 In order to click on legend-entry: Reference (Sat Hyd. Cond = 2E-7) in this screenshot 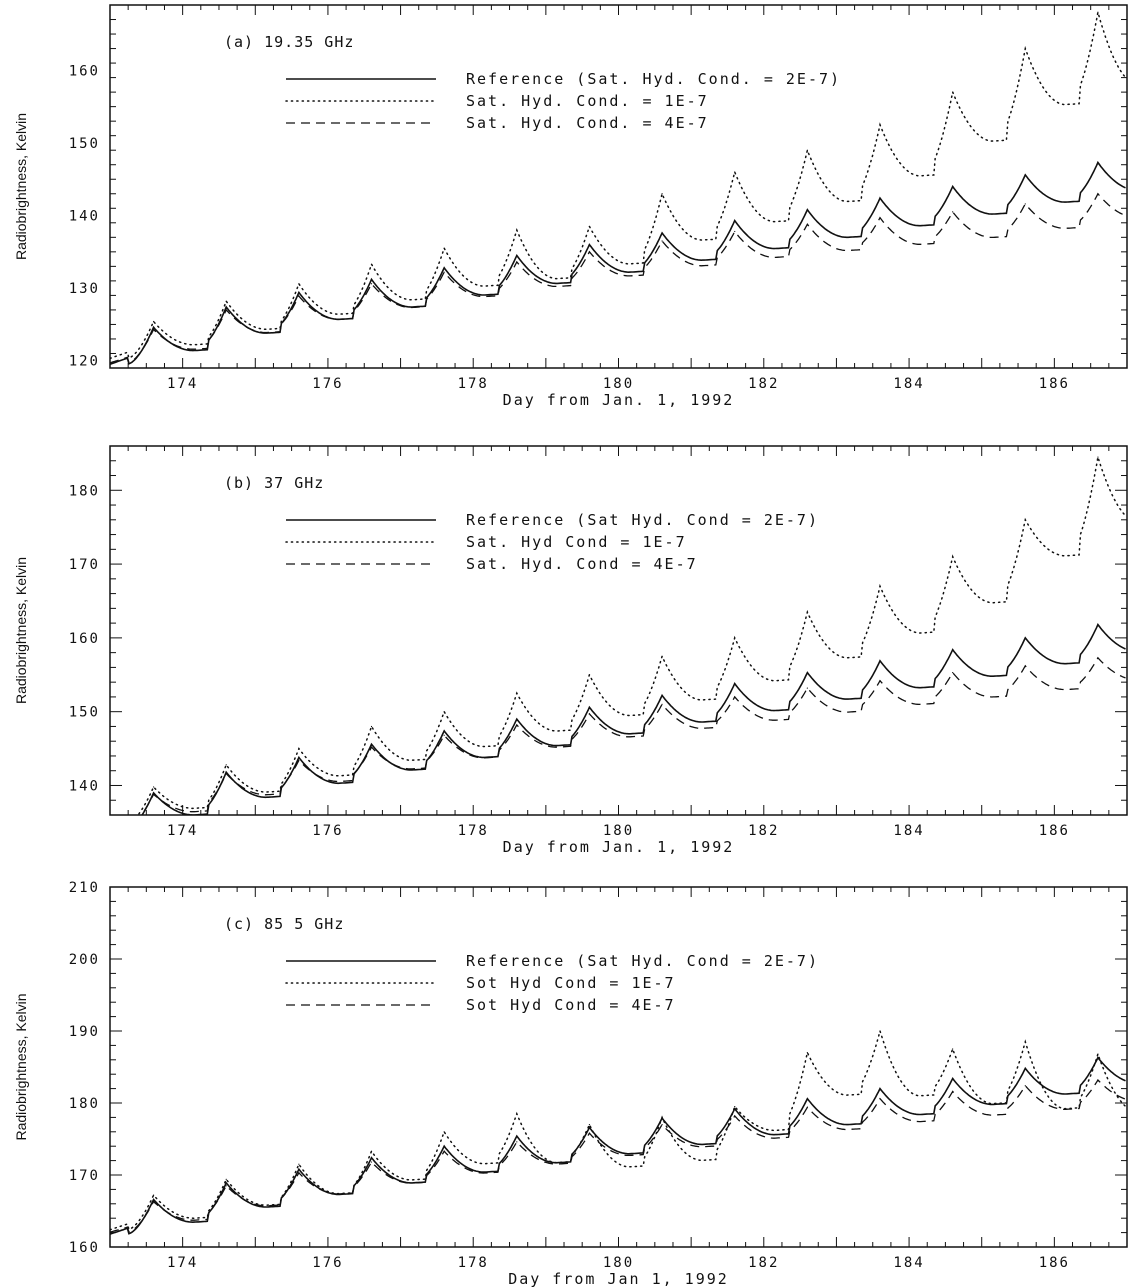, I will do `click(642, 961)`.